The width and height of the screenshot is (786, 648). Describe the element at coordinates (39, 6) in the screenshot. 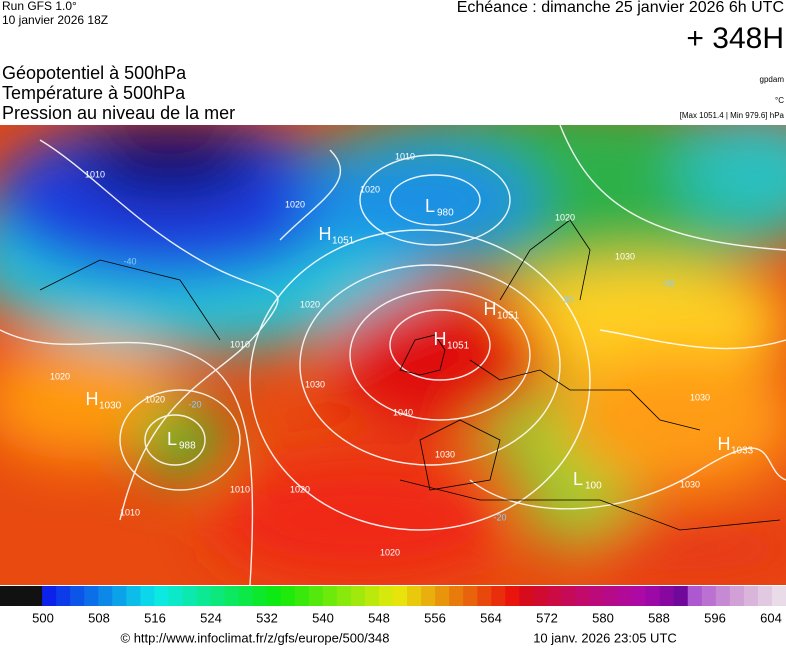

I see `run-label: Run GFS 1.0°` at that location.